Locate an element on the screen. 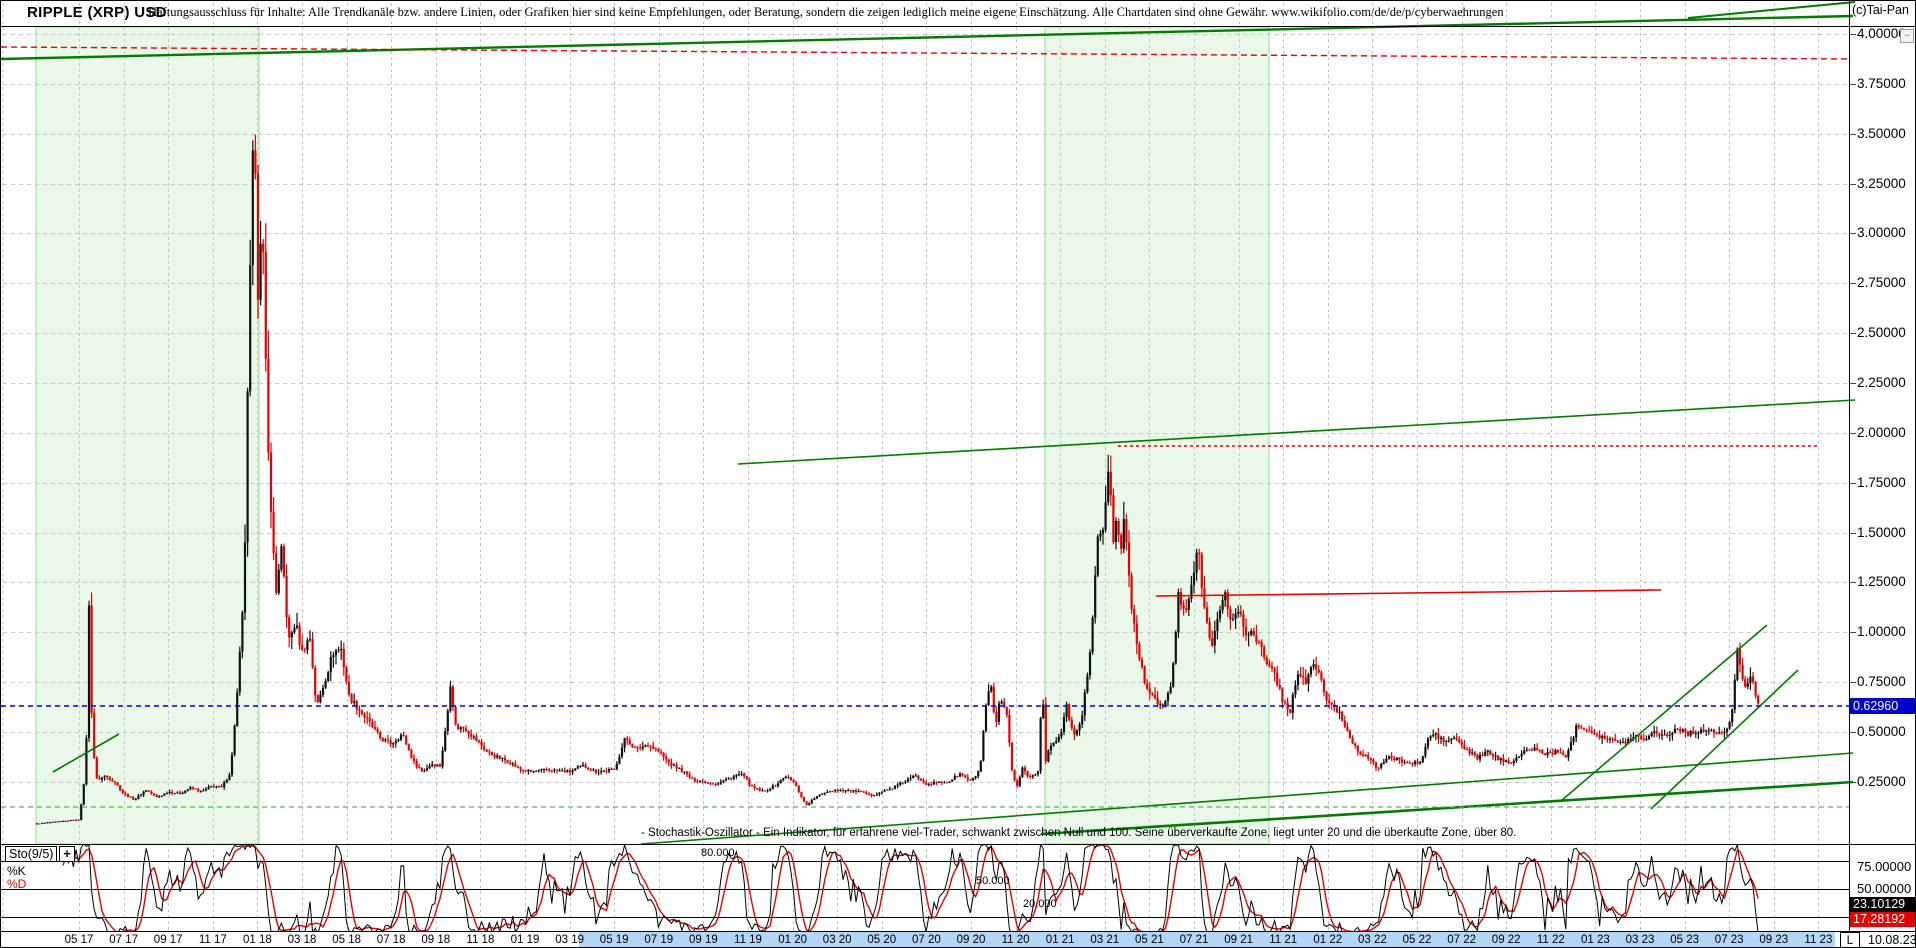 This screenshot has height=948, width=1916. date-axis-label: 01 22 is located at coordinates (1328, 940).